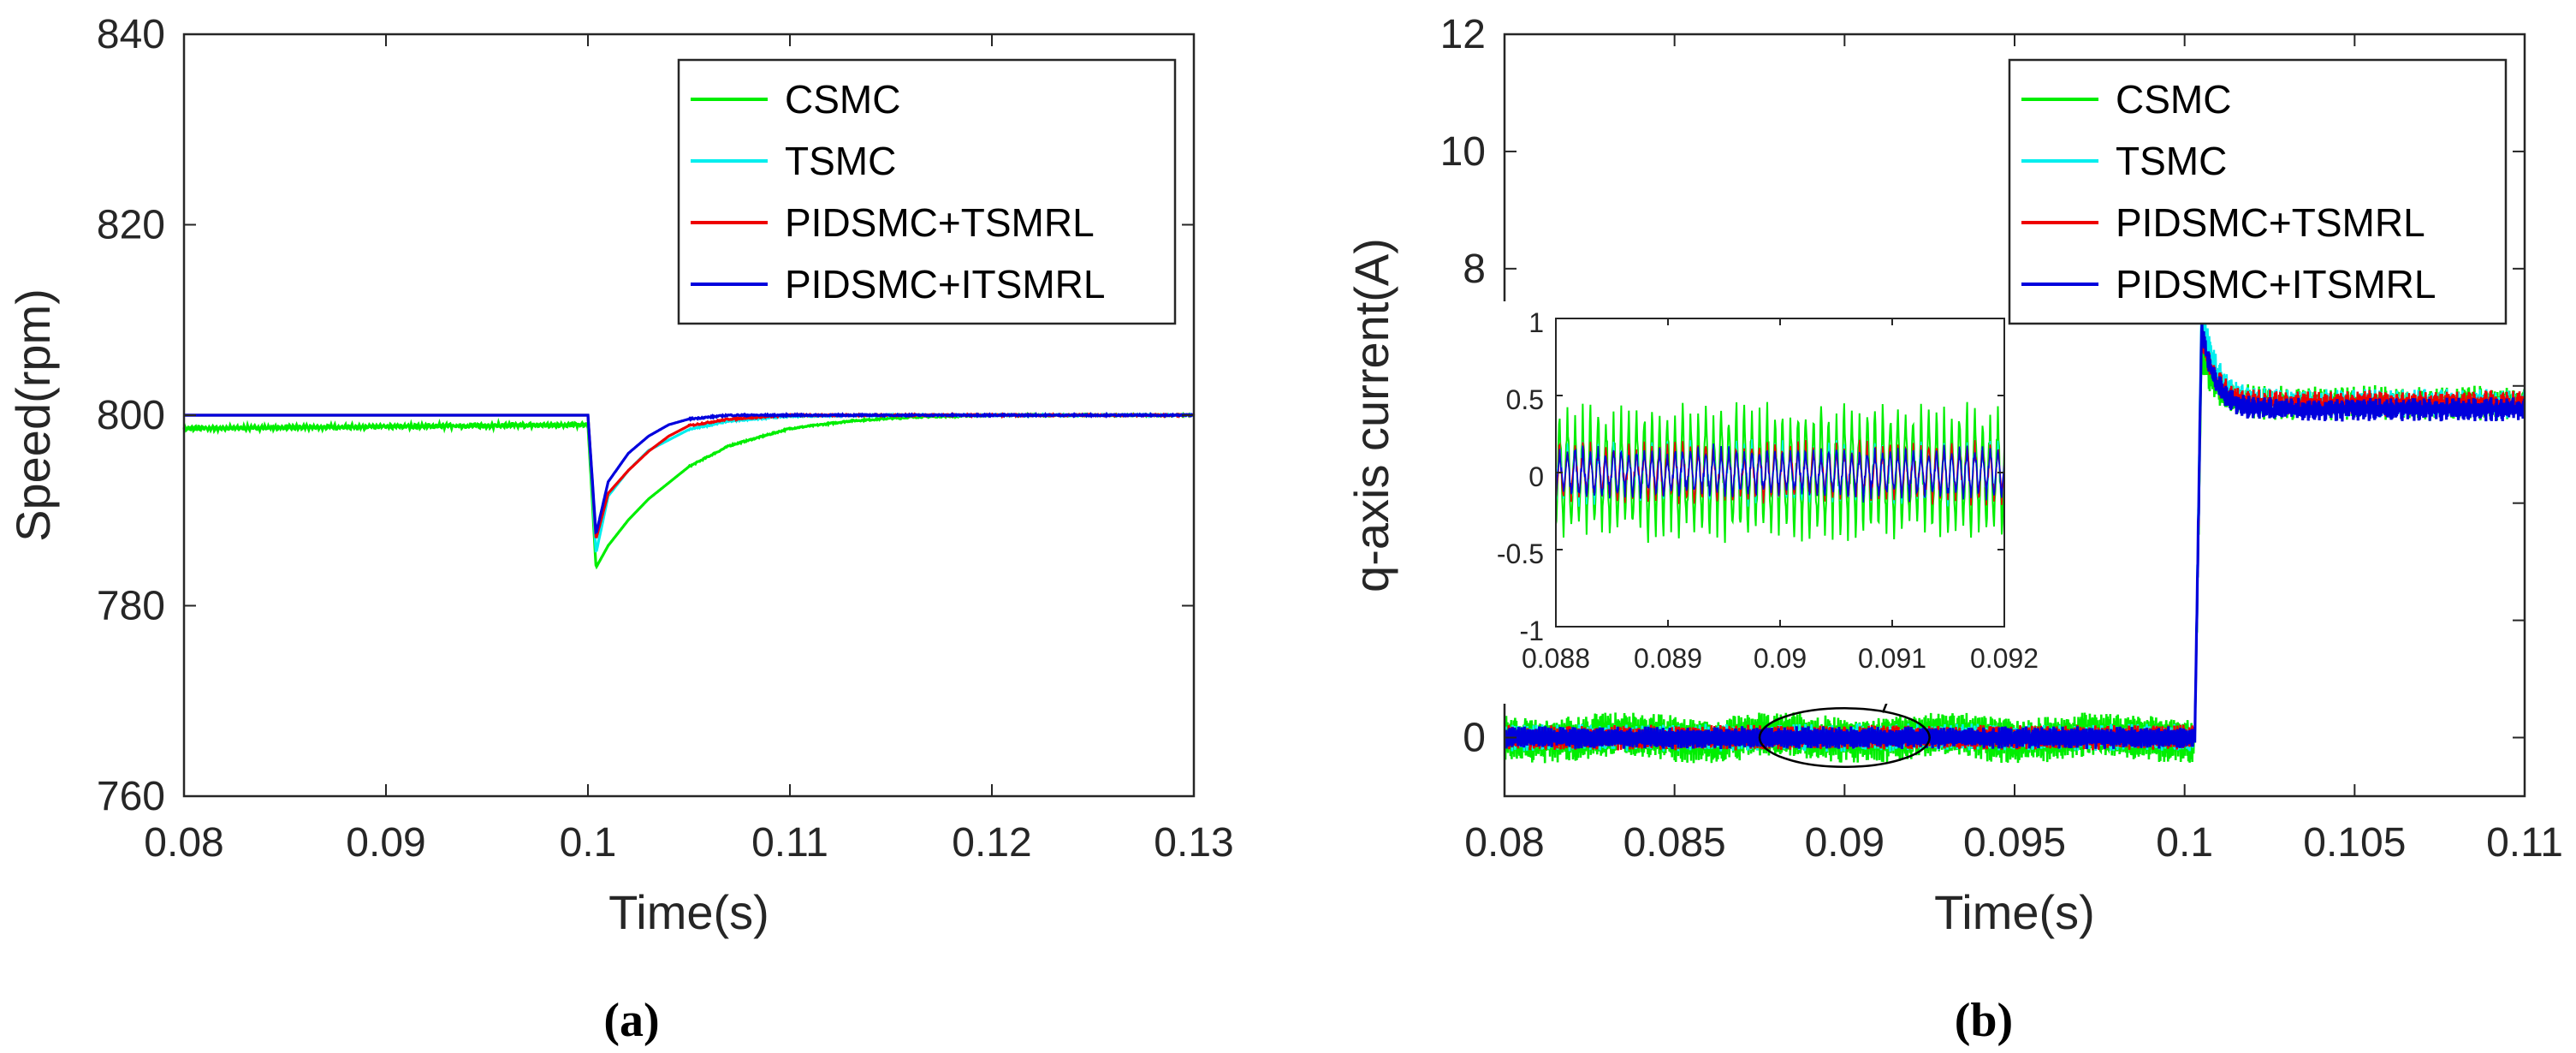  I want to click on inset-plot-area, so click(1780, 473).